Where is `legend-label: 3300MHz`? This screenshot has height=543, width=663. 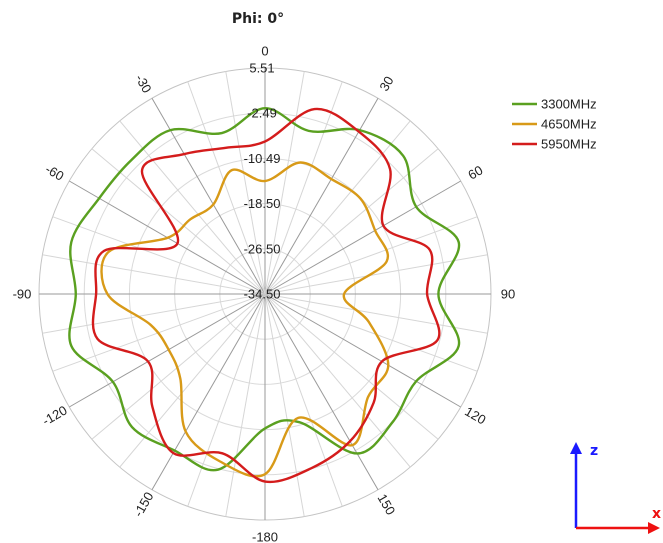 legend-label: 3300MHz is located at coordinates (569, 104).